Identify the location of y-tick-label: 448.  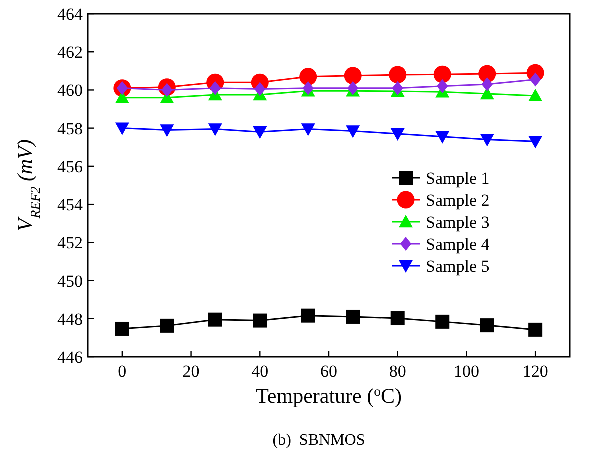
(70, 319).